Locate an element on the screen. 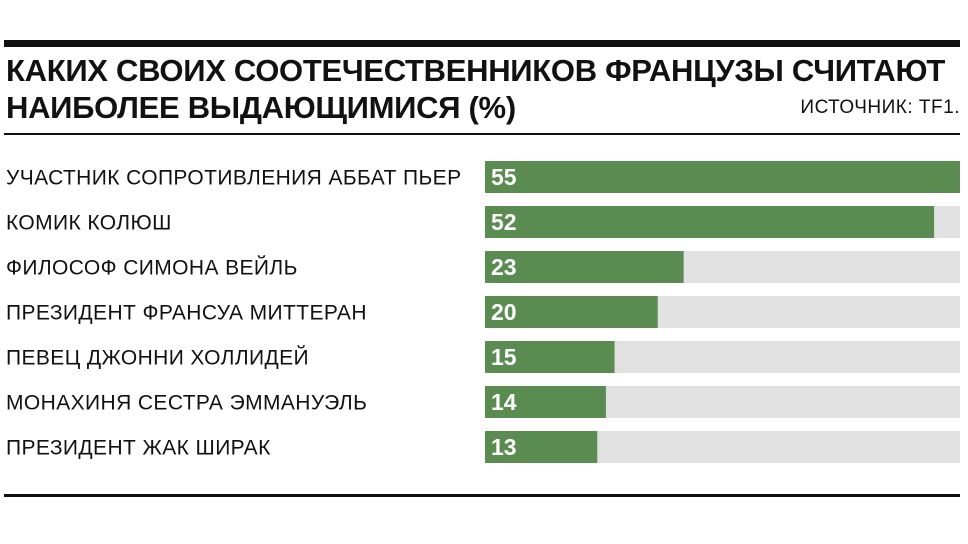 This screenshot has width=968, height=544. value-label: 55 is located at coordinates (504, 177).